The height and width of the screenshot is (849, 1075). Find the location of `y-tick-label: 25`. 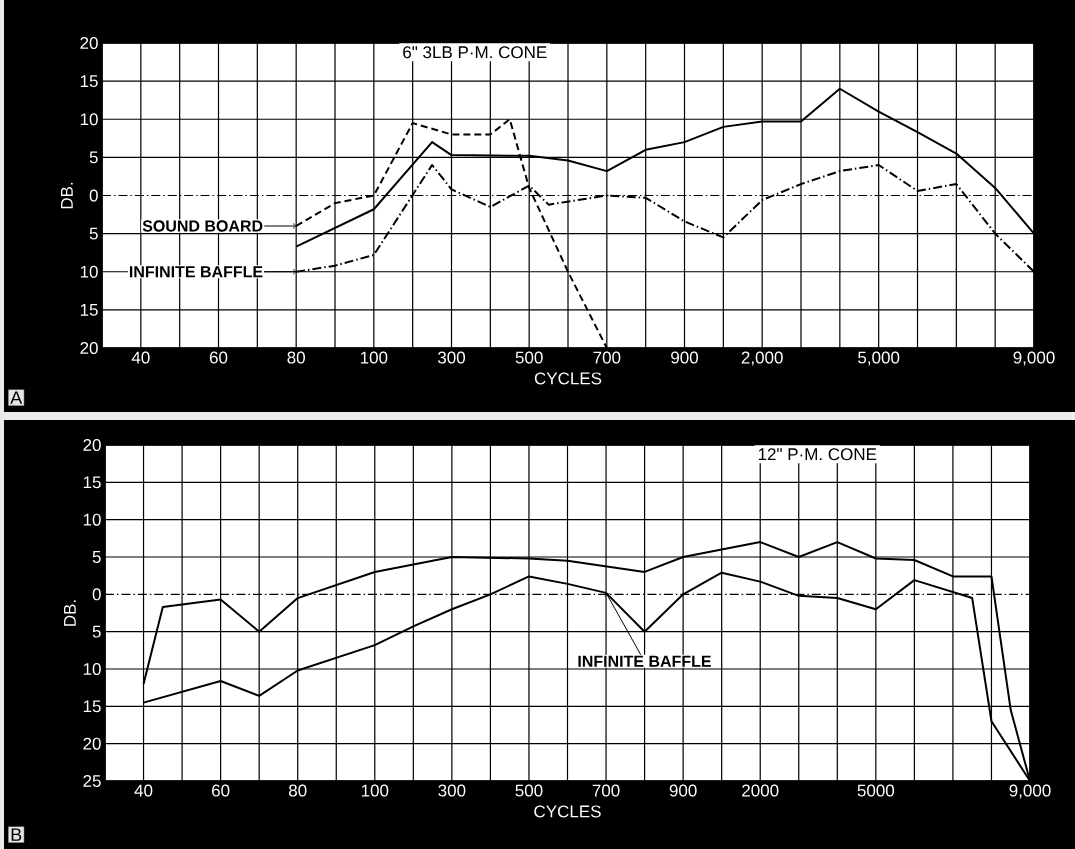

y-tick-label: 25 is located at coordinates (92, 781).